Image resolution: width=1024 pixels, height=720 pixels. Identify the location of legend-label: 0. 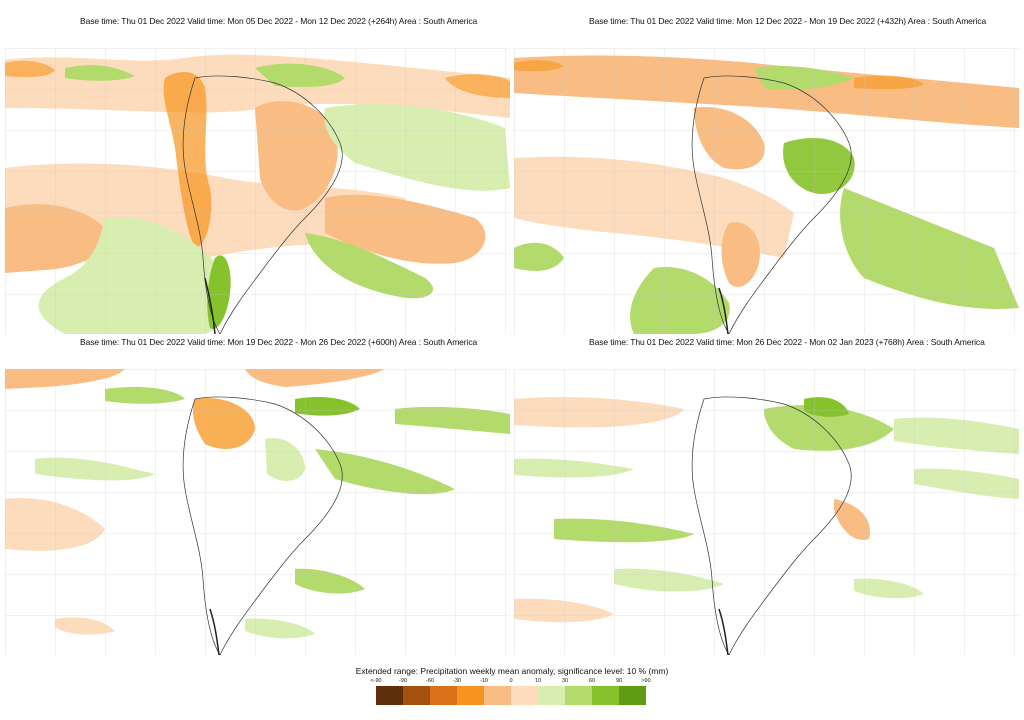
(511, 681).